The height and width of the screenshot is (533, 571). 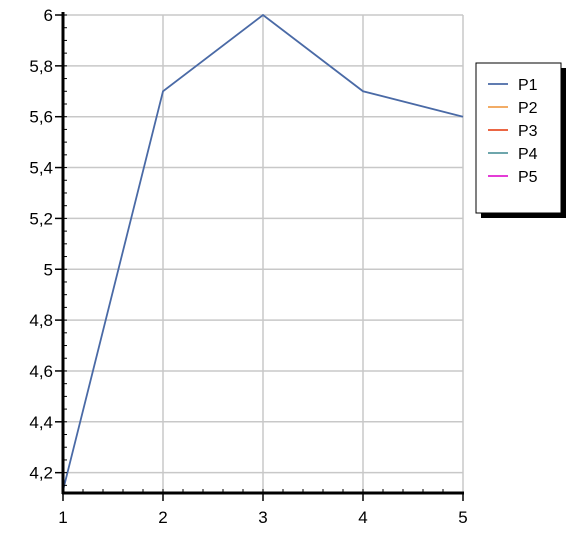 What do you see at coordinates (41, 117) in the screenshot?
I see `y-tick-label-7: 5,6` at bounding box center [41, 117].